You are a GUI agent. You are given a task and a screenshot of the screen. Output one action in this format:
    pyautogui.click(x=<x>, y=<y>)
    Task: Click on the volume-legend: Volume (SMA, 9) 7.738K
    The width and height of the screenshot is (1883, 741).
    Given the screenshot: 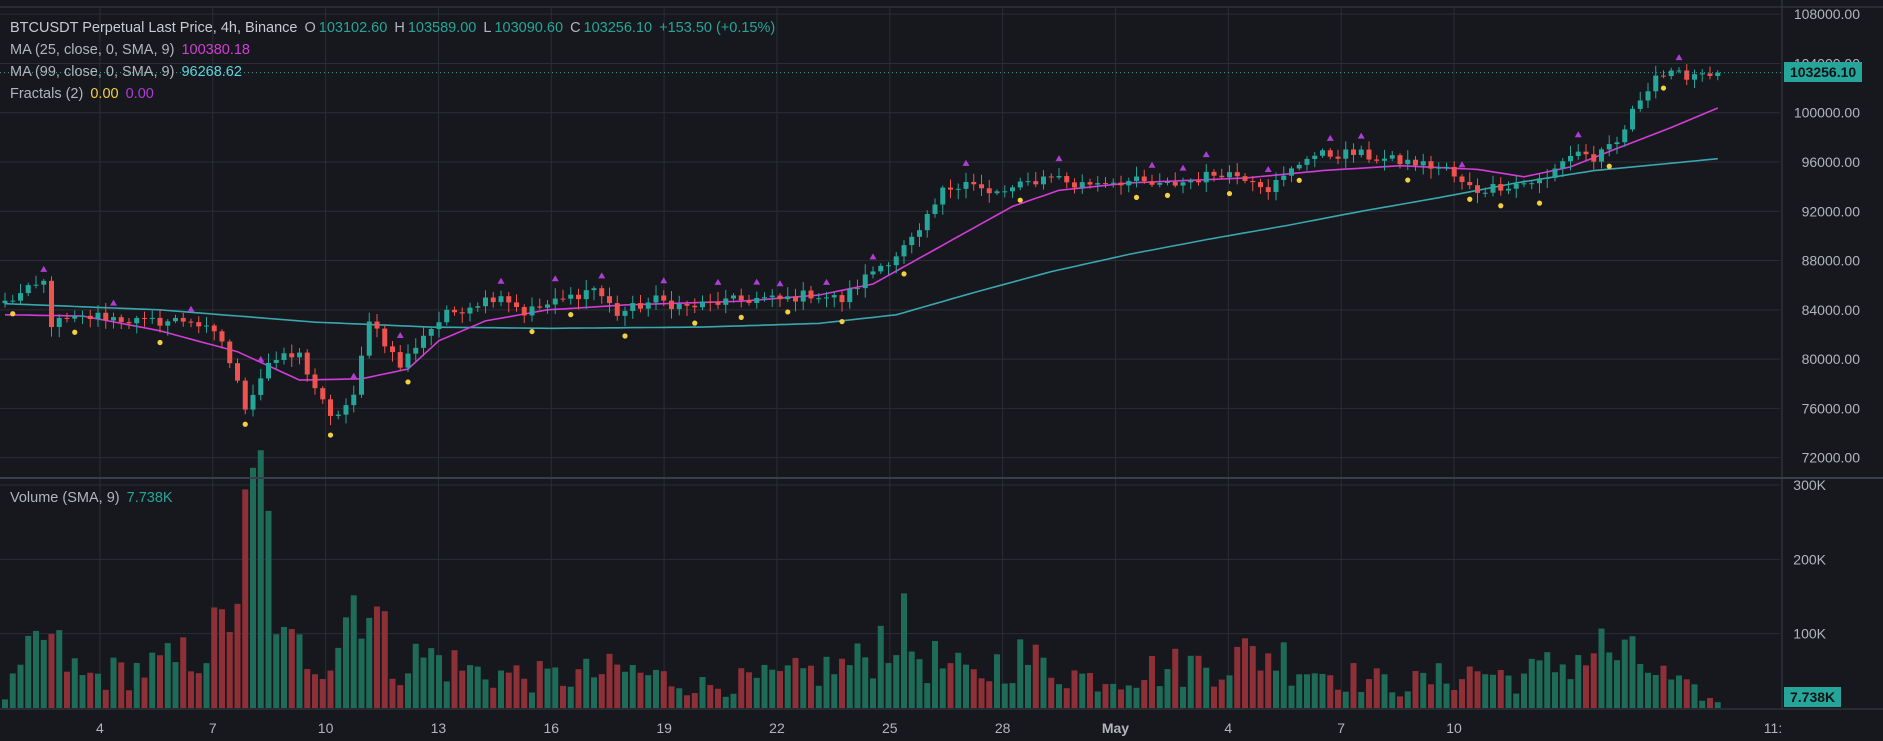 What is the action you would take?
    pyautogui.click(x=93, y=498)
    